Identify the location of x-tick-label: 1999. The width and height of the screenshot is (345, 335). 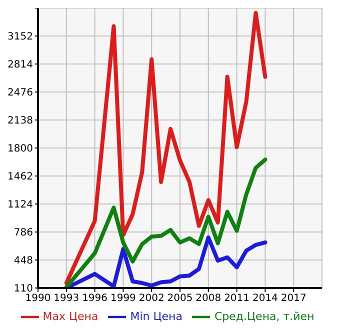
(123, 298).